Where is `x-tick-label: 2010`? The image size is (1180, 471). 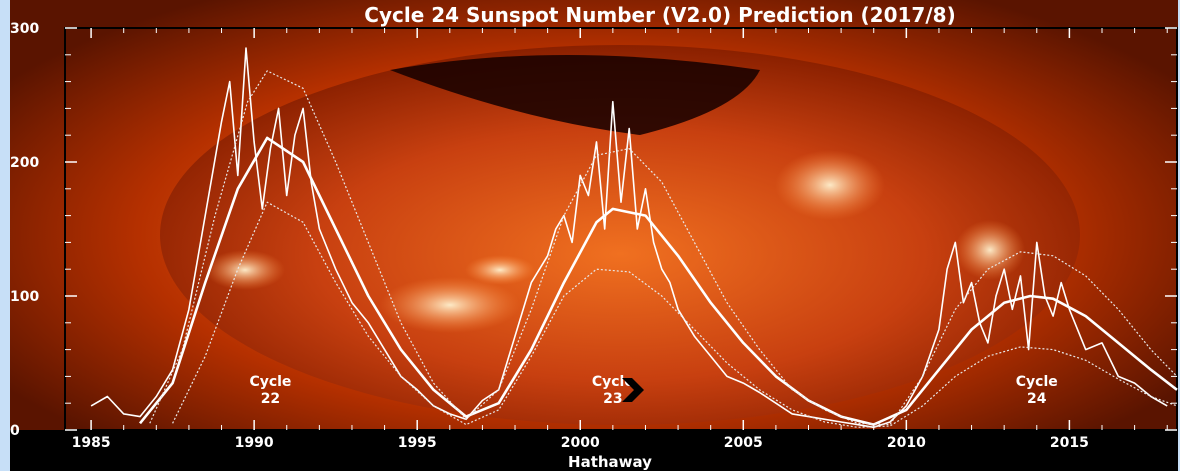 x-tick-label: 2010 is located at coordinates (906, 443).